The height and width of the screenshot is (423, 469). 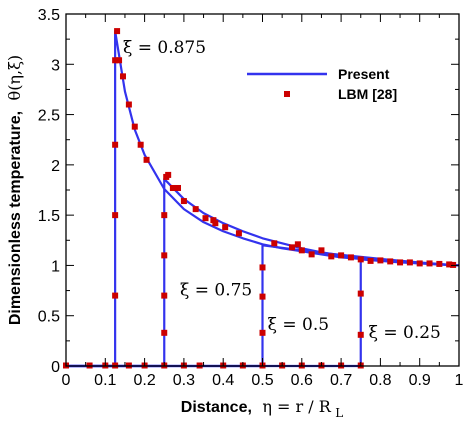 What do you see at coordinates (55, 166) in the screenshot?
I see `y-tick-label: 2` at bounding box center [55, 166].